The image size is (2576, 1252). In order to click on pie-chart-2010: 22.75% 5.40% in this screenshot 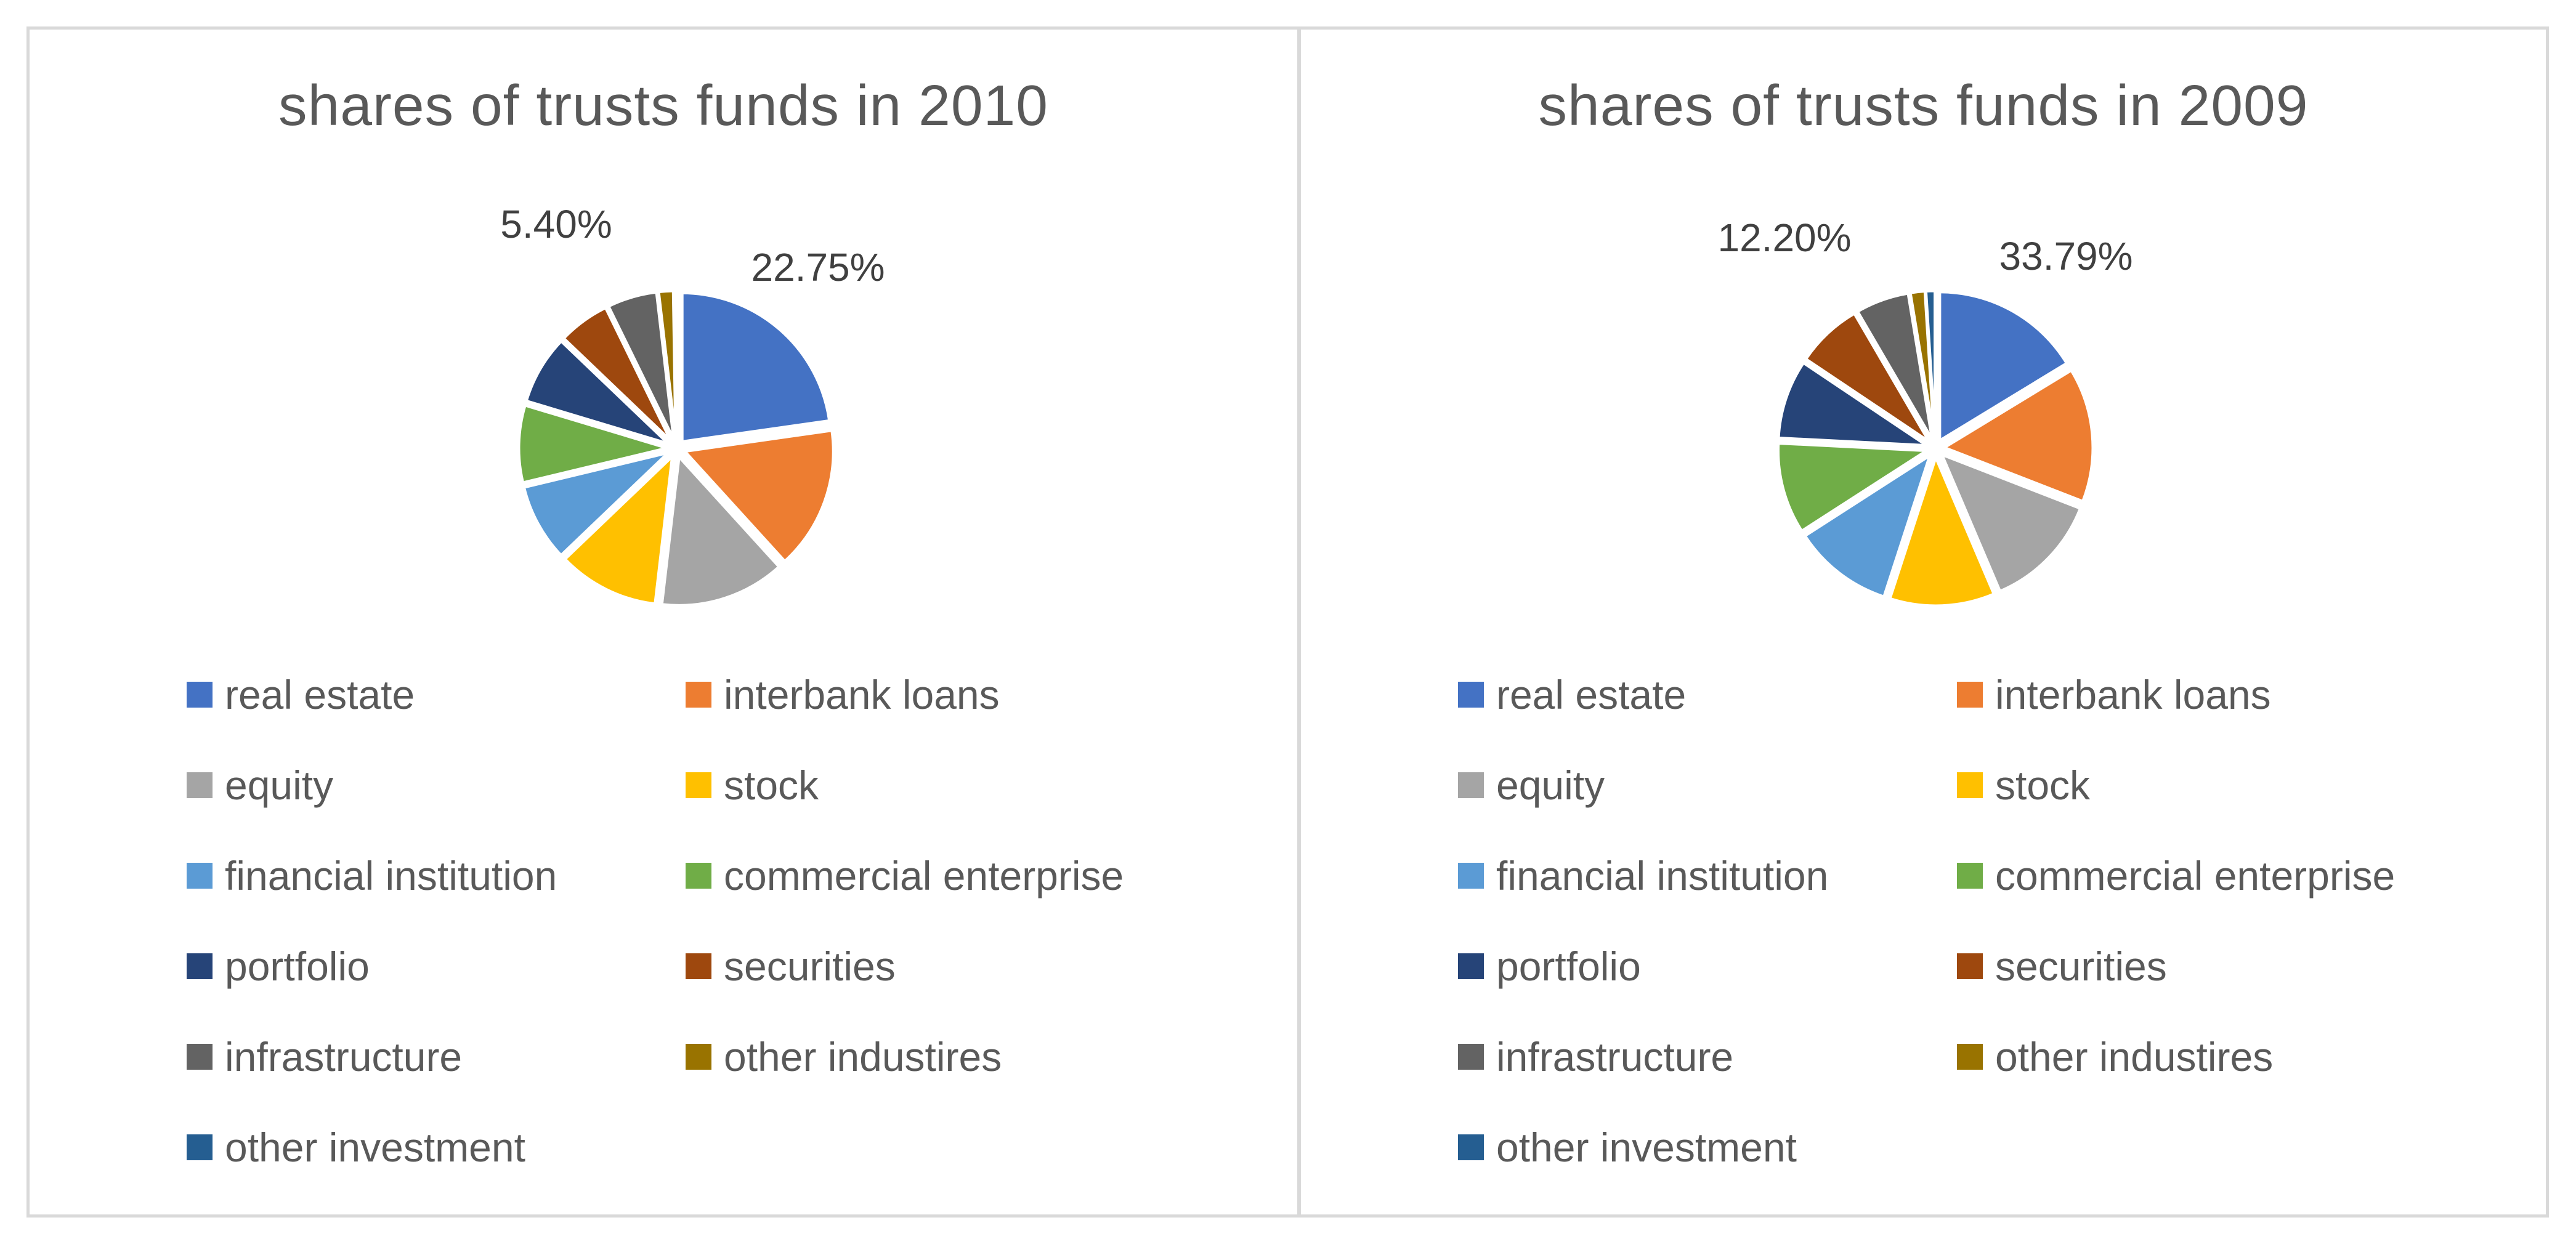, I will do `click(693, 404)`.